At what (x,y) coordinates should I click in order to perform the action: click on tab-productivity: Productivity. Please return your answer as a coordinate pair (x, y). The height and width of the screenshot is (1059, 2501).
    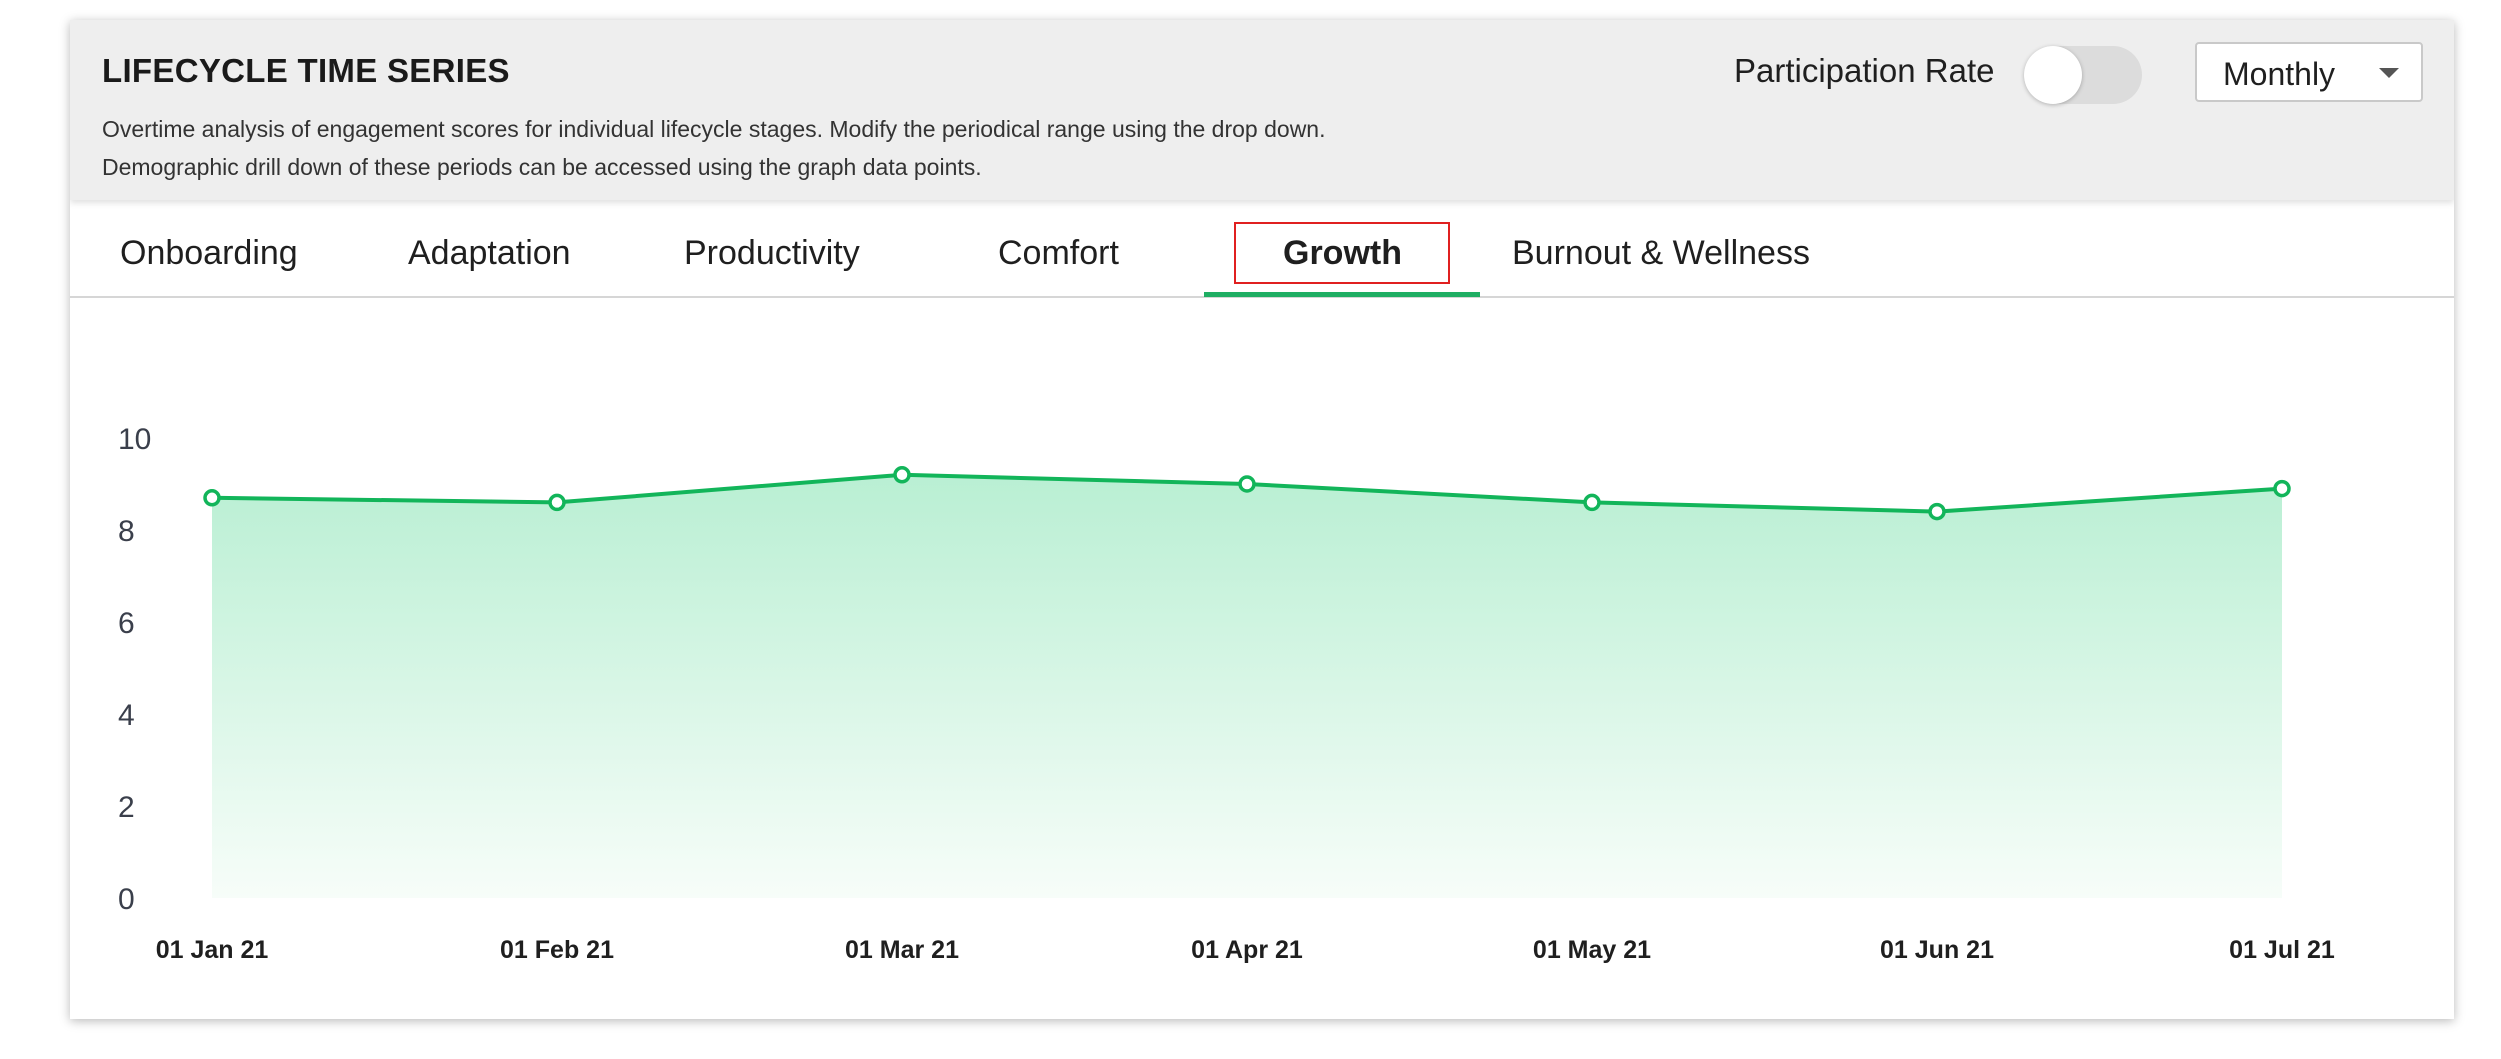
    Looking at the image, I should click on (772, 253).